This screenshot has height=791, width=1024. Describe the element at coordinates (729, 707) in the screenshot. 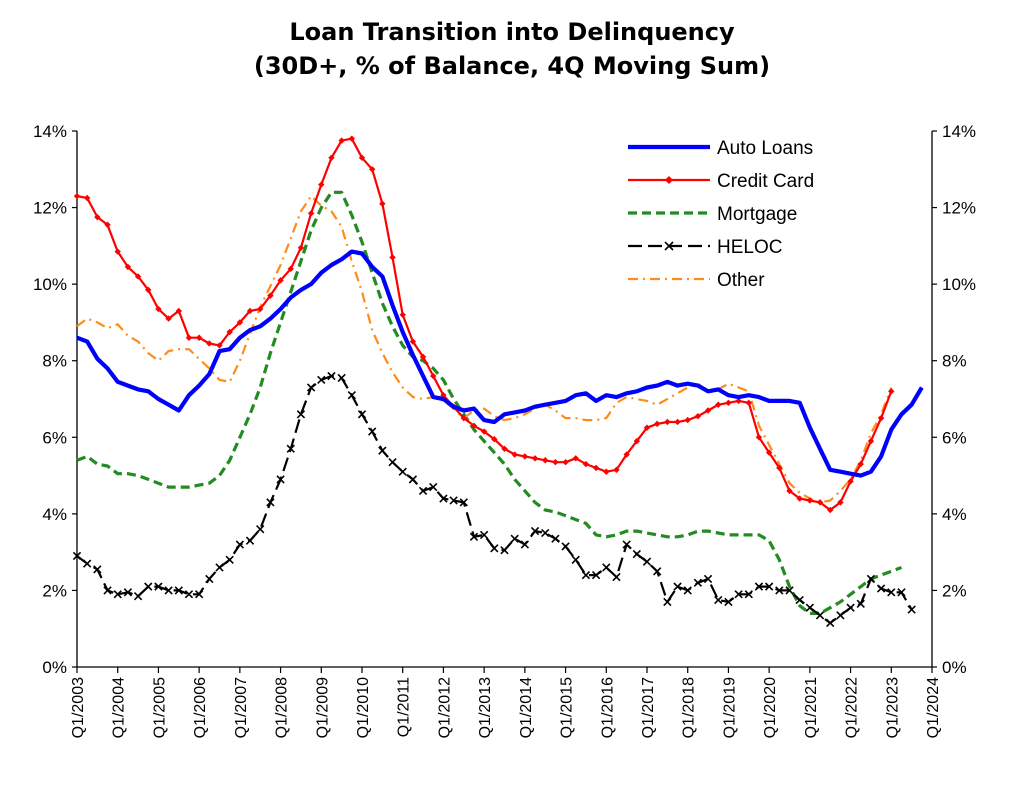

I see `x-tick-label: Q1/2019` at that location.